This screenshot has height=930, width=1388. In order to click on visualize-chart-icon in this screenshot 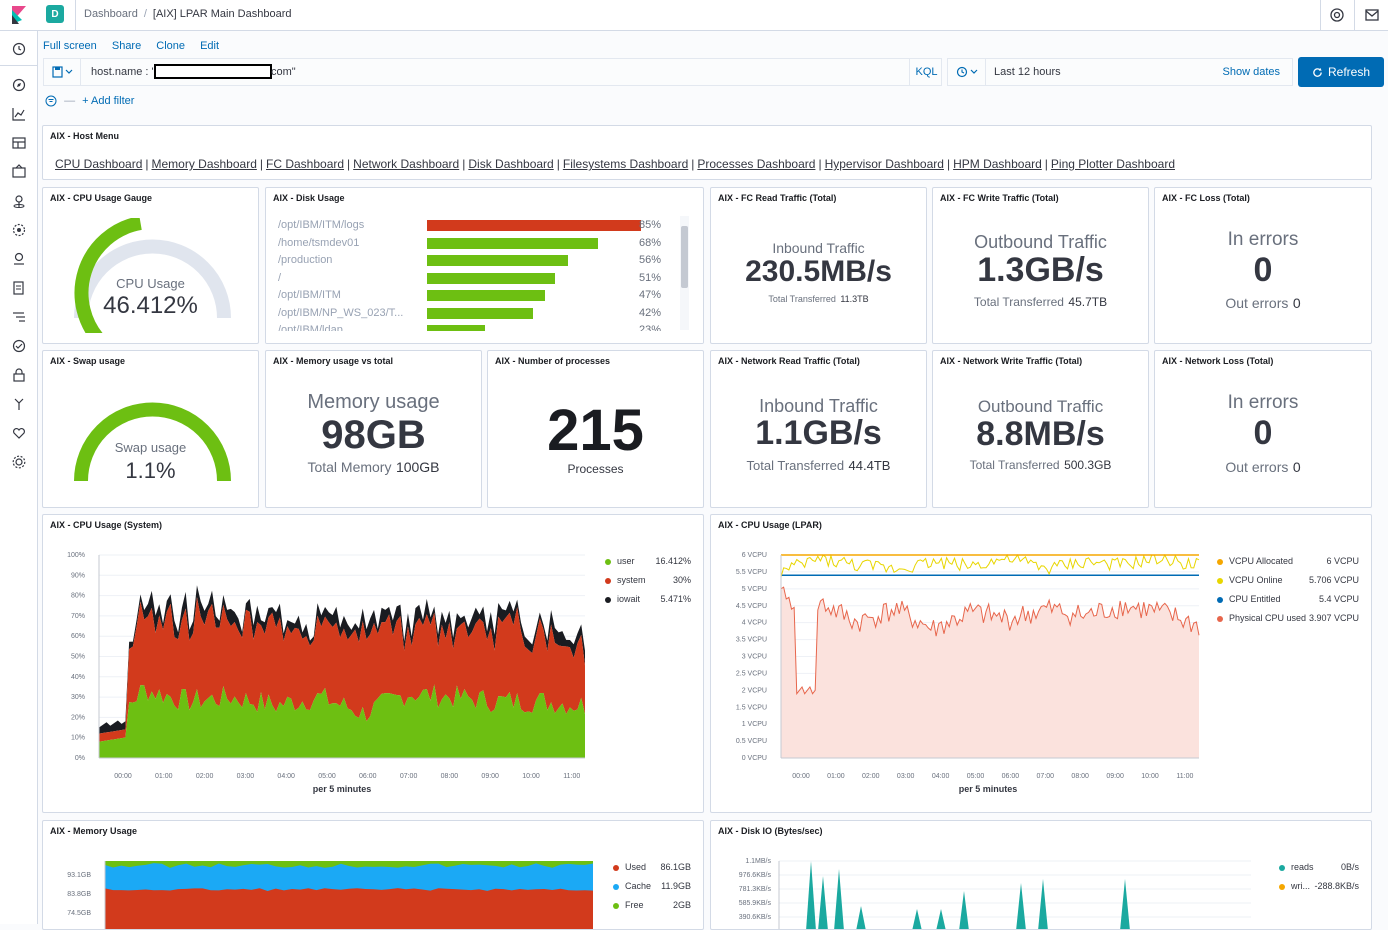, I will do `click(19, 114)`.